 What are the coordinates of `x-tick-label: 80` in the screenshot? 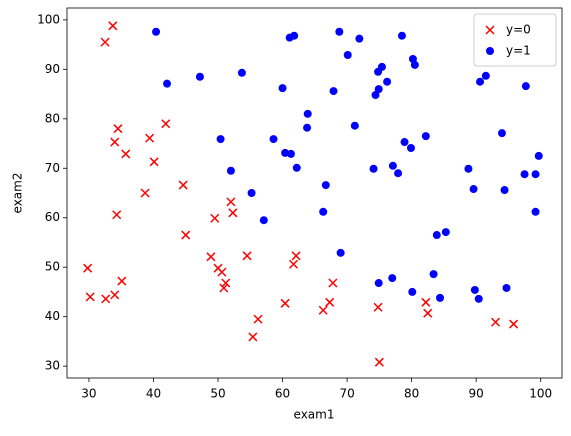 It's located at (411, 394).